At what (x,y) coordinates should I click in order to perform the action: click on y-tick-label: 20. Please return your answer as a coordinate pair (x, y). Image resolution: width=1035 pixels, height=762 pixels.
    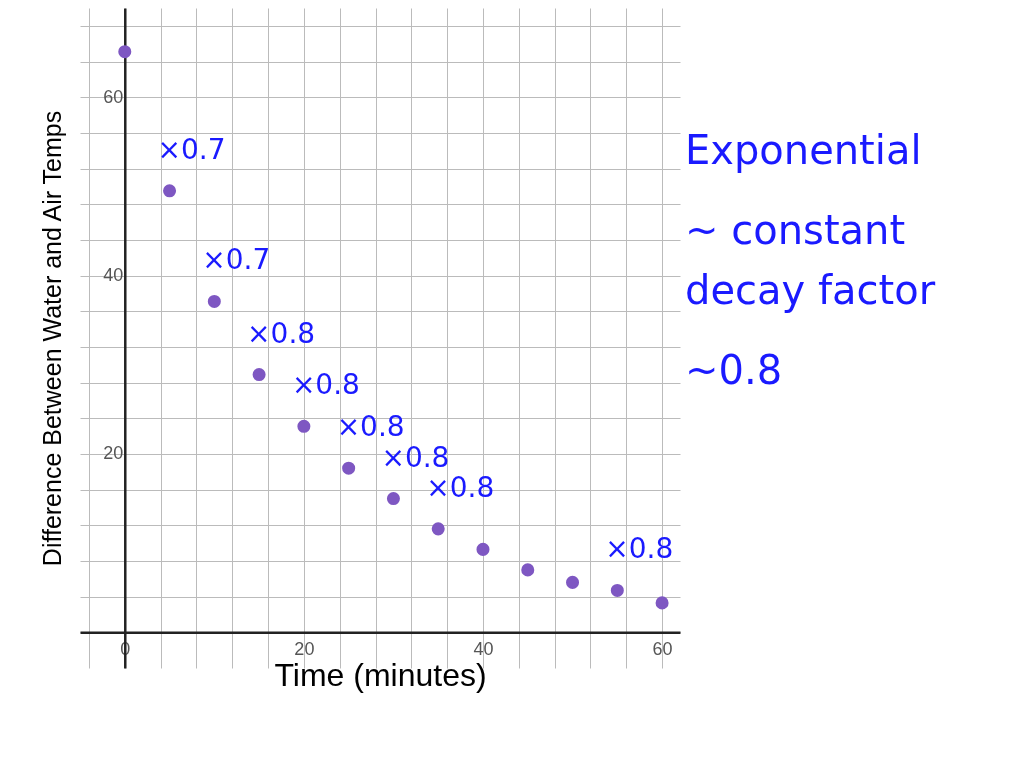
    Looking at the image, I should click on (113, 453).